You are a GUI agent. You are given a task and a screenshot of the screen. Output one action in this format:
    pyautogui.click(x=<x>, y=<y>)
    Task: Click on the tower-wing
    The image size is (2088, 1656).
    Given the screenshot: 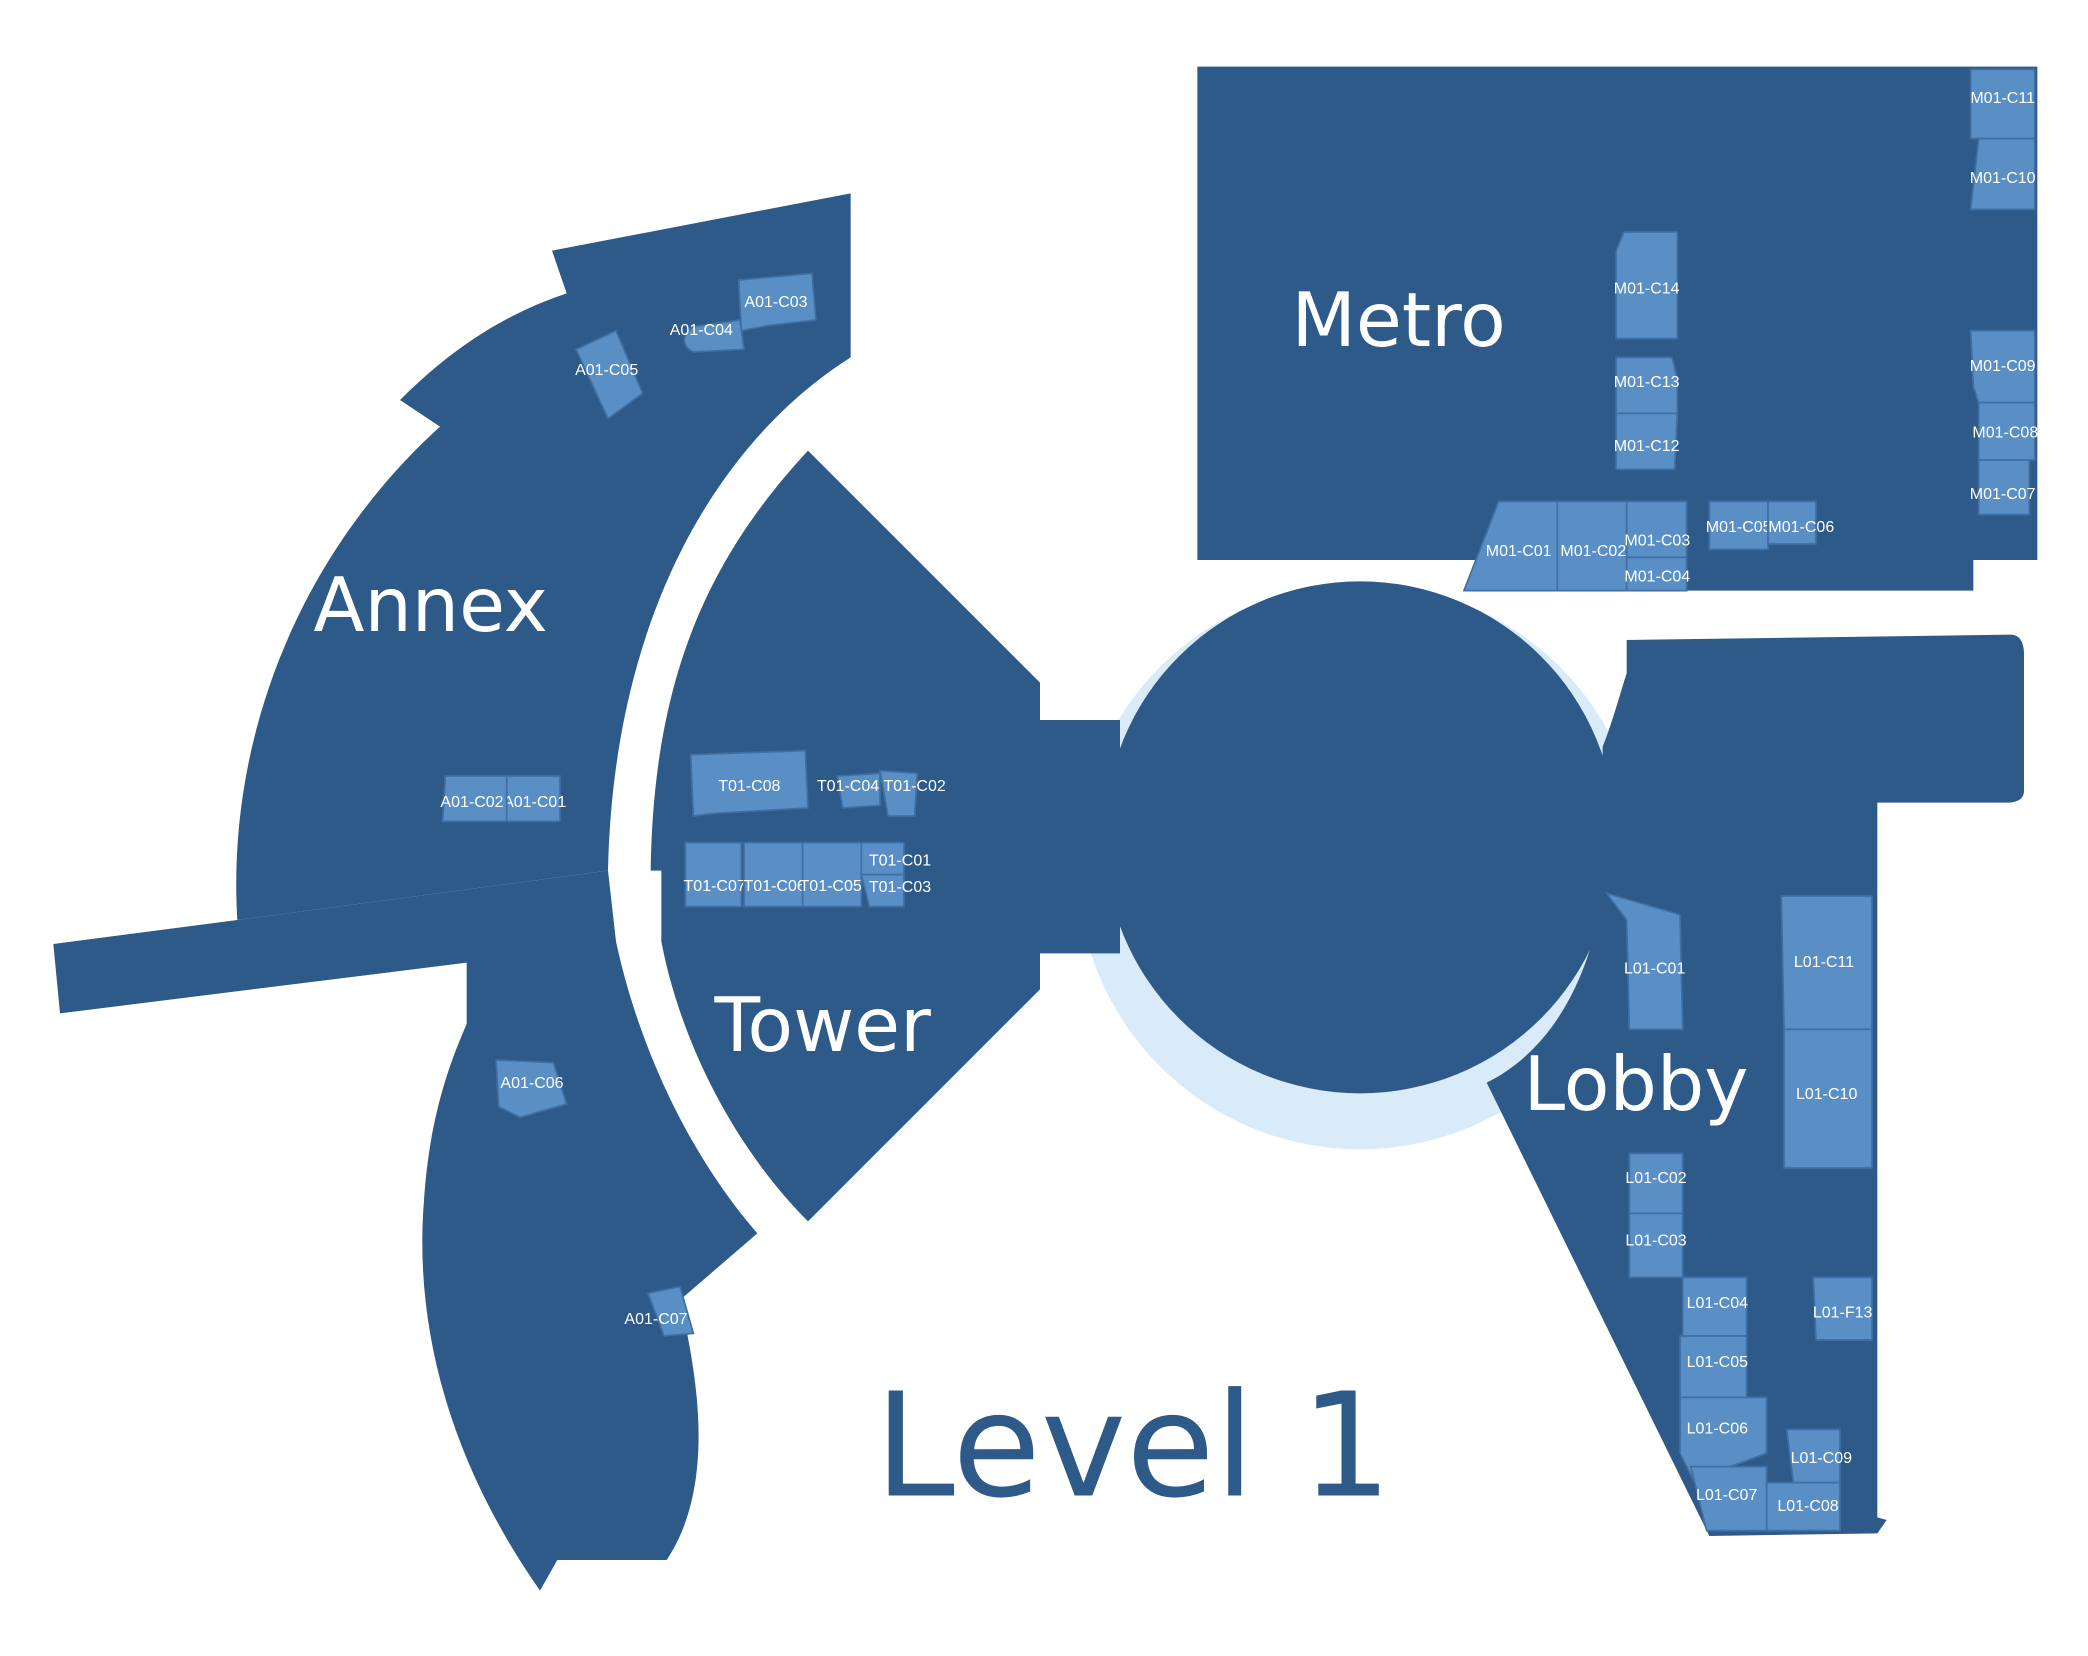 What is the action you would take?
    pyautogui.click(x=885, y=836)
    